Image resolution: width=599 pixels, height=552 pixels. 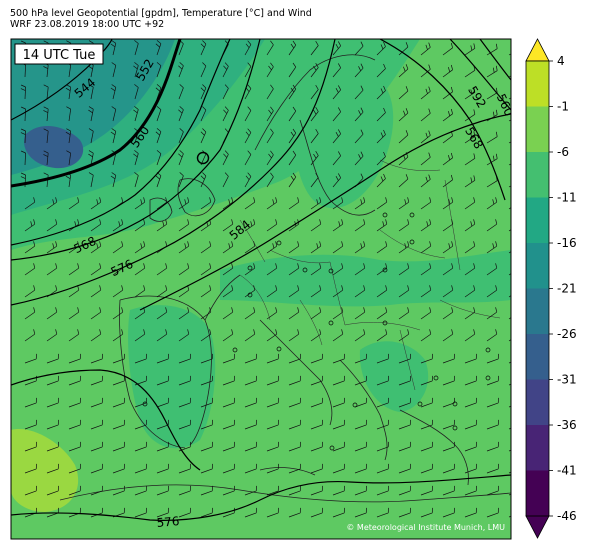 I want to click on colorbar-tick-label: 4, so click(x=561, y=61).